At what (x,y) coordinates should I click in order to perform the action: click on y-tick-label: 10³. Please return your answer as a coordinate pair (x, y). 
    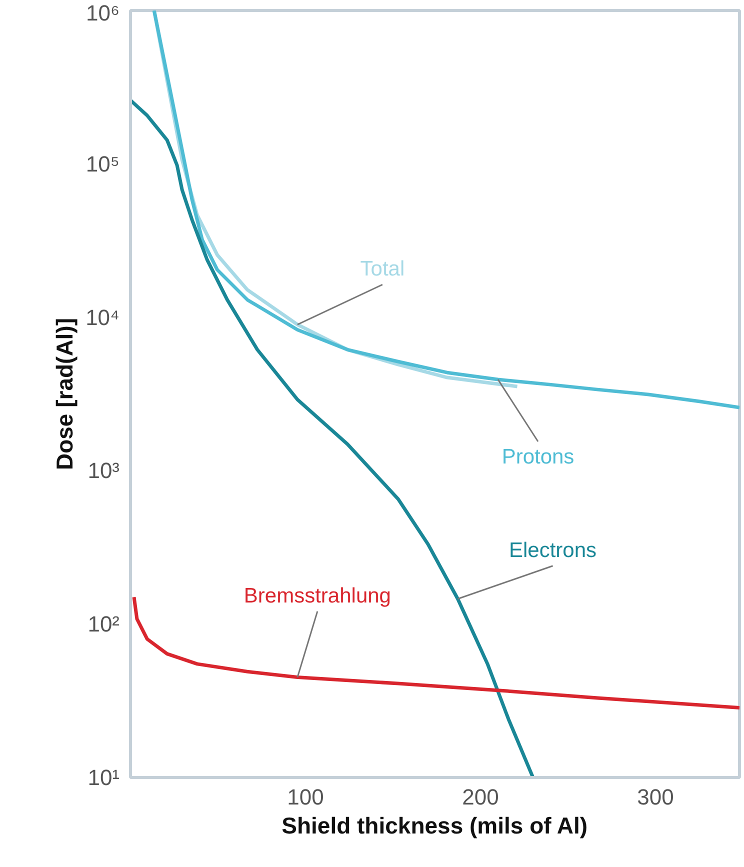
    Looking at the image, I should click on (104, 471).